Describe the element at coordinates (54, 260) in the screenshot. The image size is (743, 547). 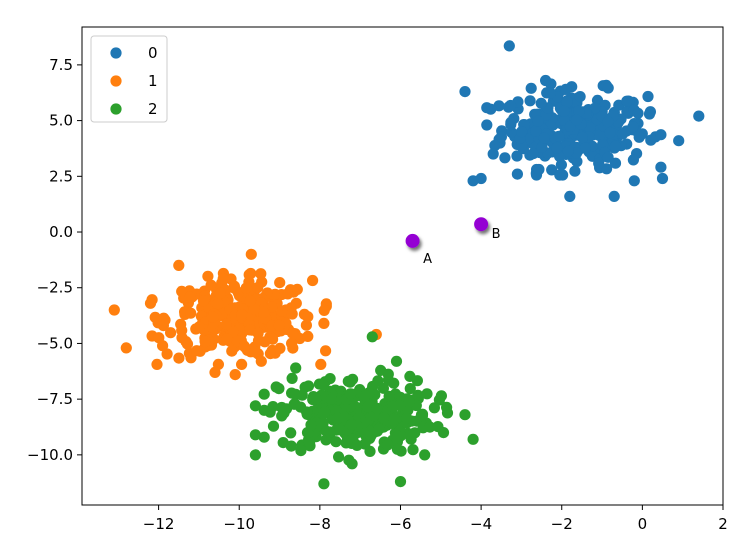
I see `y-axis: −10.0 −7.5 −5.0 −2.5 0.0 2.5 5.0 7.5` at that location.